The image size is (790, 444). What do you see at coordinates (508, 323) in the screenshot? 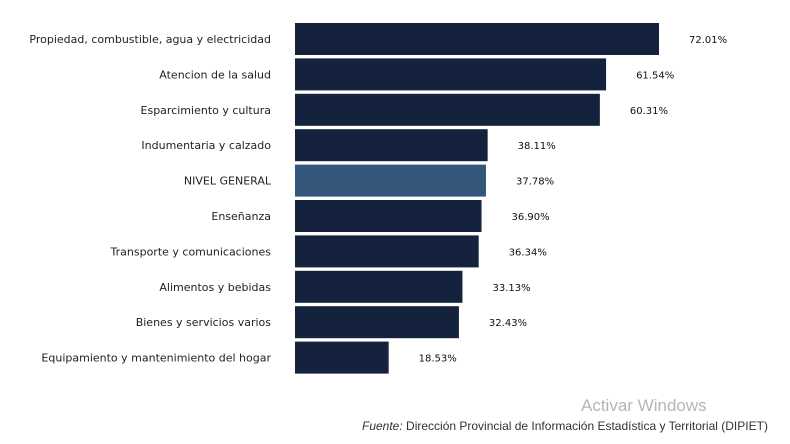
I see `data-label: 32.43%` at bounding box center [508, 323].